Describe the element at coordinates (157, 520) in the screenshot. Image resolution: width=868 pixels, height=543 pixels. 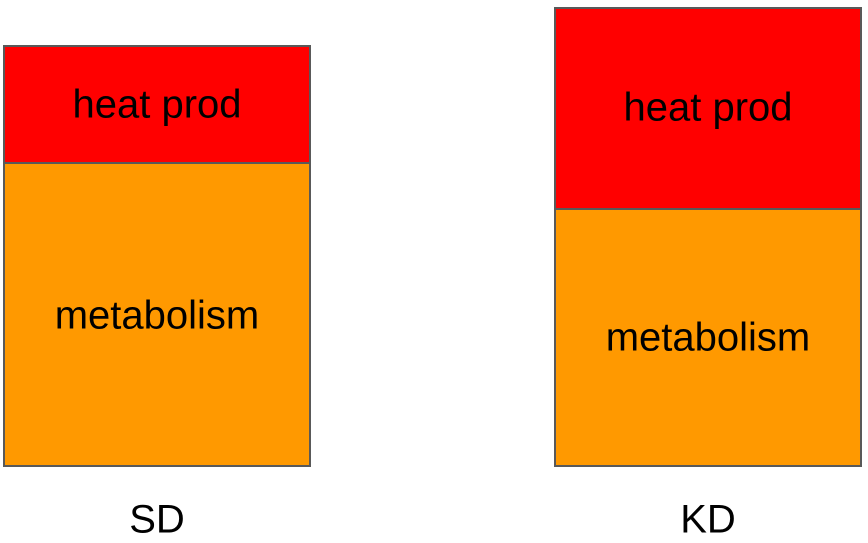
I see `column-label: SD` at that location.